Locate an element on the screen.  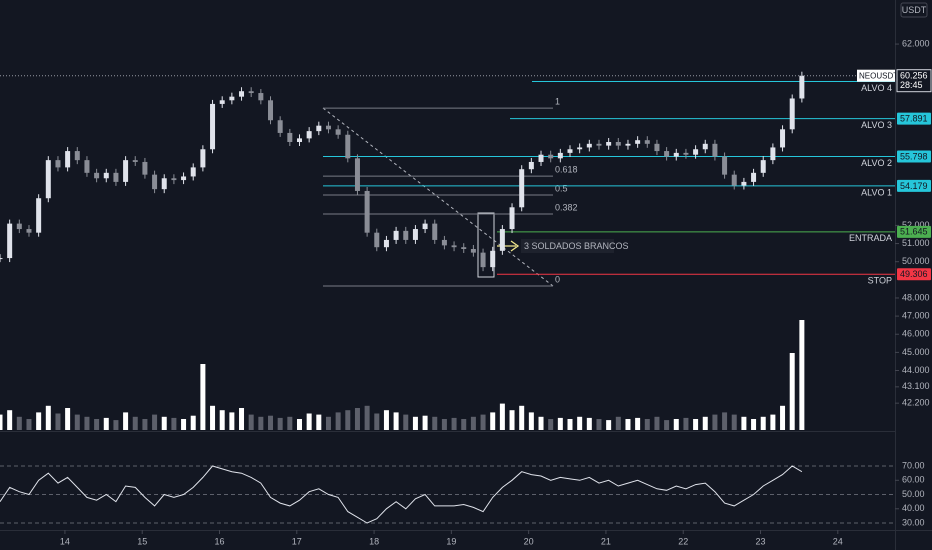
countdown: 28:45 is located at coordinates (911, 85).